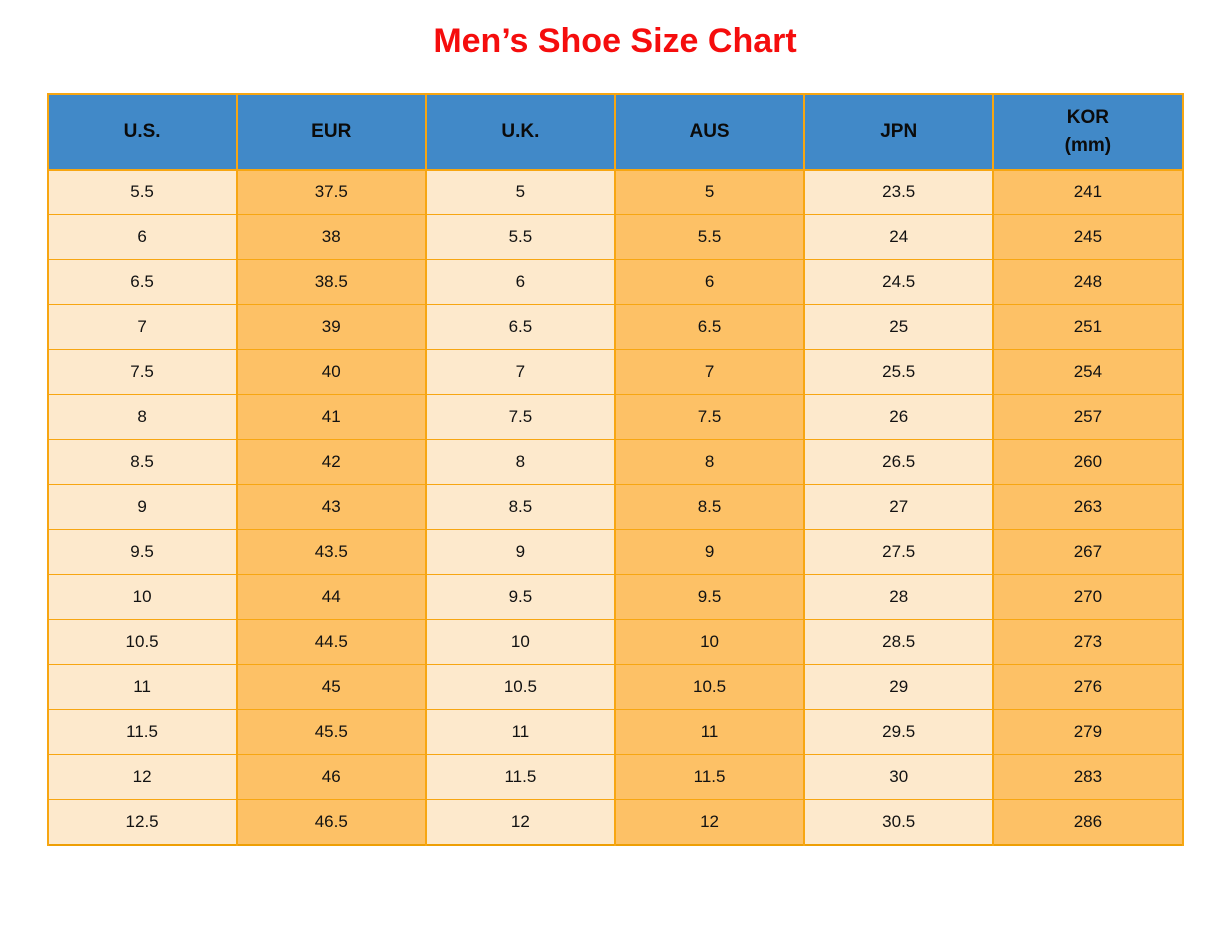  I want to click on table-row: 6 38 5.5 5.5 24 245, so click(615, 237).